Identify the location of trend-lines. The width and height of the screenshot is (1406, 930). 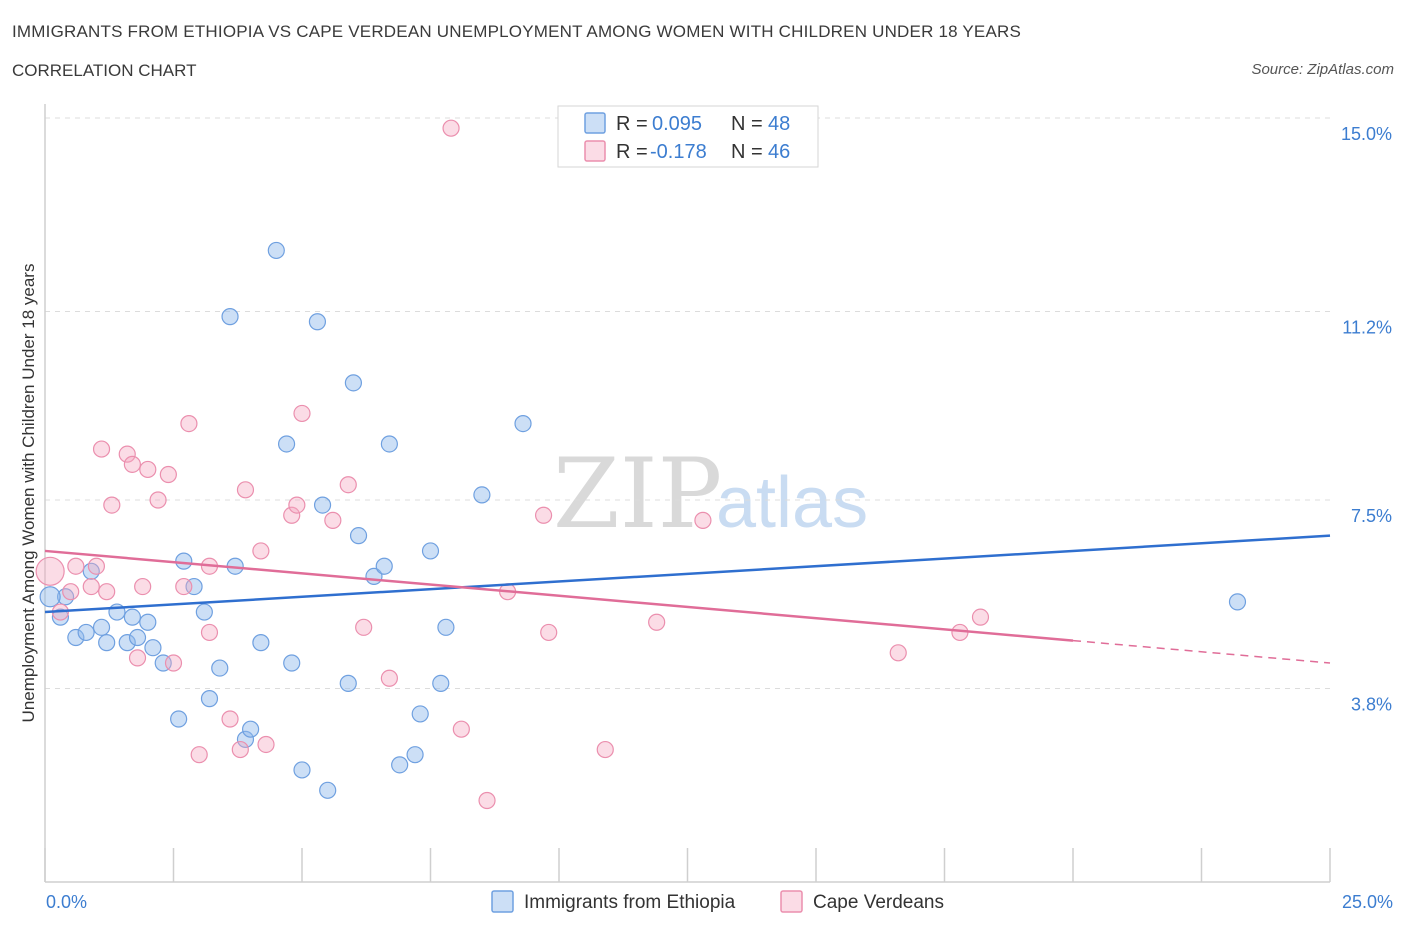
(687, 599).